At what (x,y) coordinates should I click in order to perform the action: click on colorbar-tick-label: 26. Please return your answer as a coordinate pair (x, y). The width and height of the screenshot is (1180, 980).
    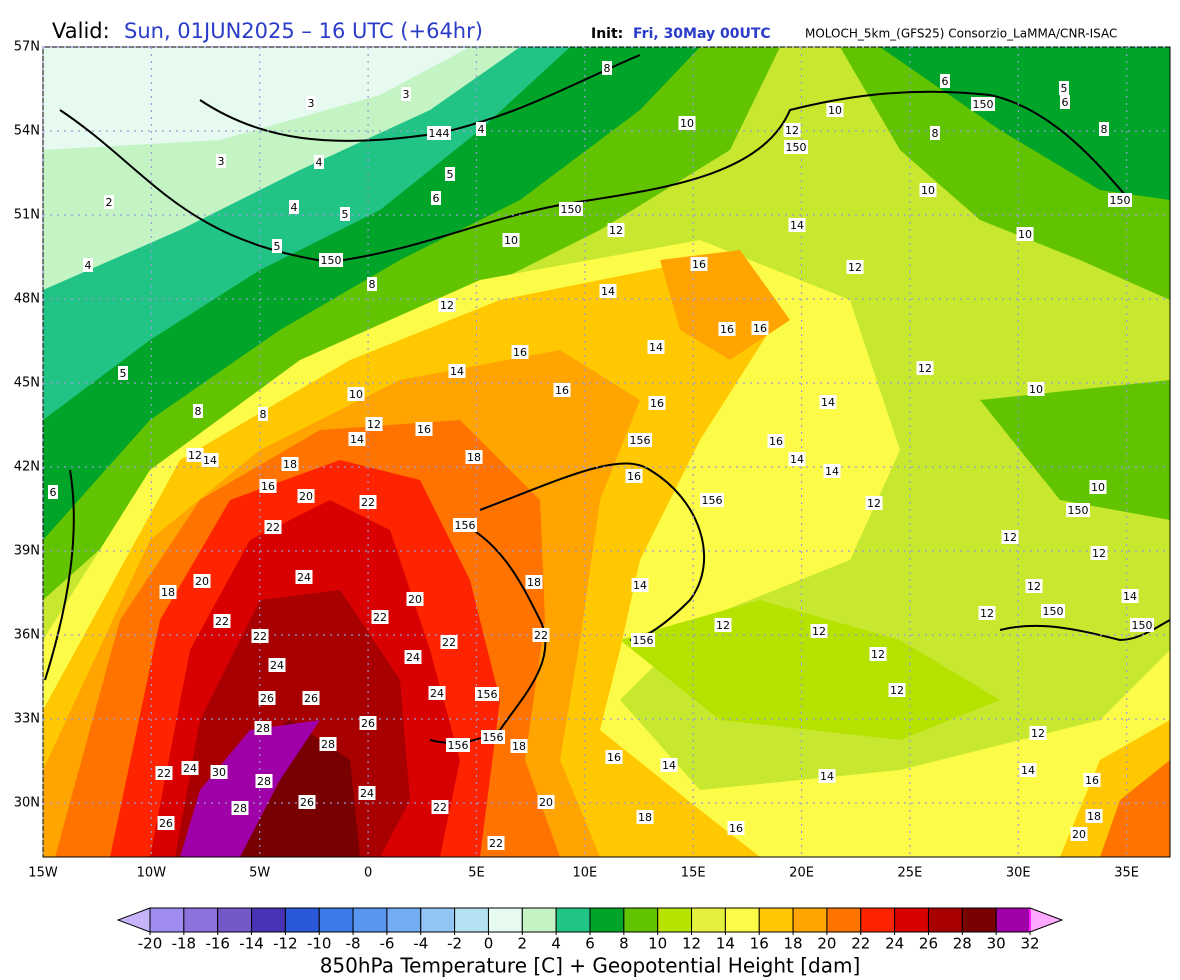
    Looking at the image, I should click on (928, 944).